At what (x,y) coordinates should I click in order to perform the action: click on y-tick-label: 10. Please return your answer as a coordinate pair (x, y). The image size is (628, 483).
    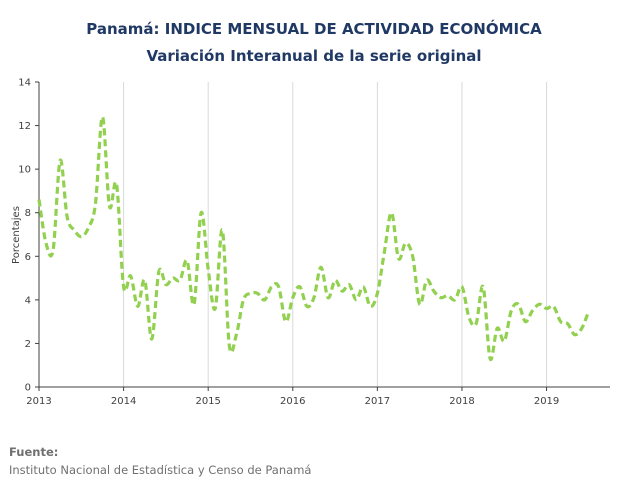
    Looking at the image, I should click on (24, 170).